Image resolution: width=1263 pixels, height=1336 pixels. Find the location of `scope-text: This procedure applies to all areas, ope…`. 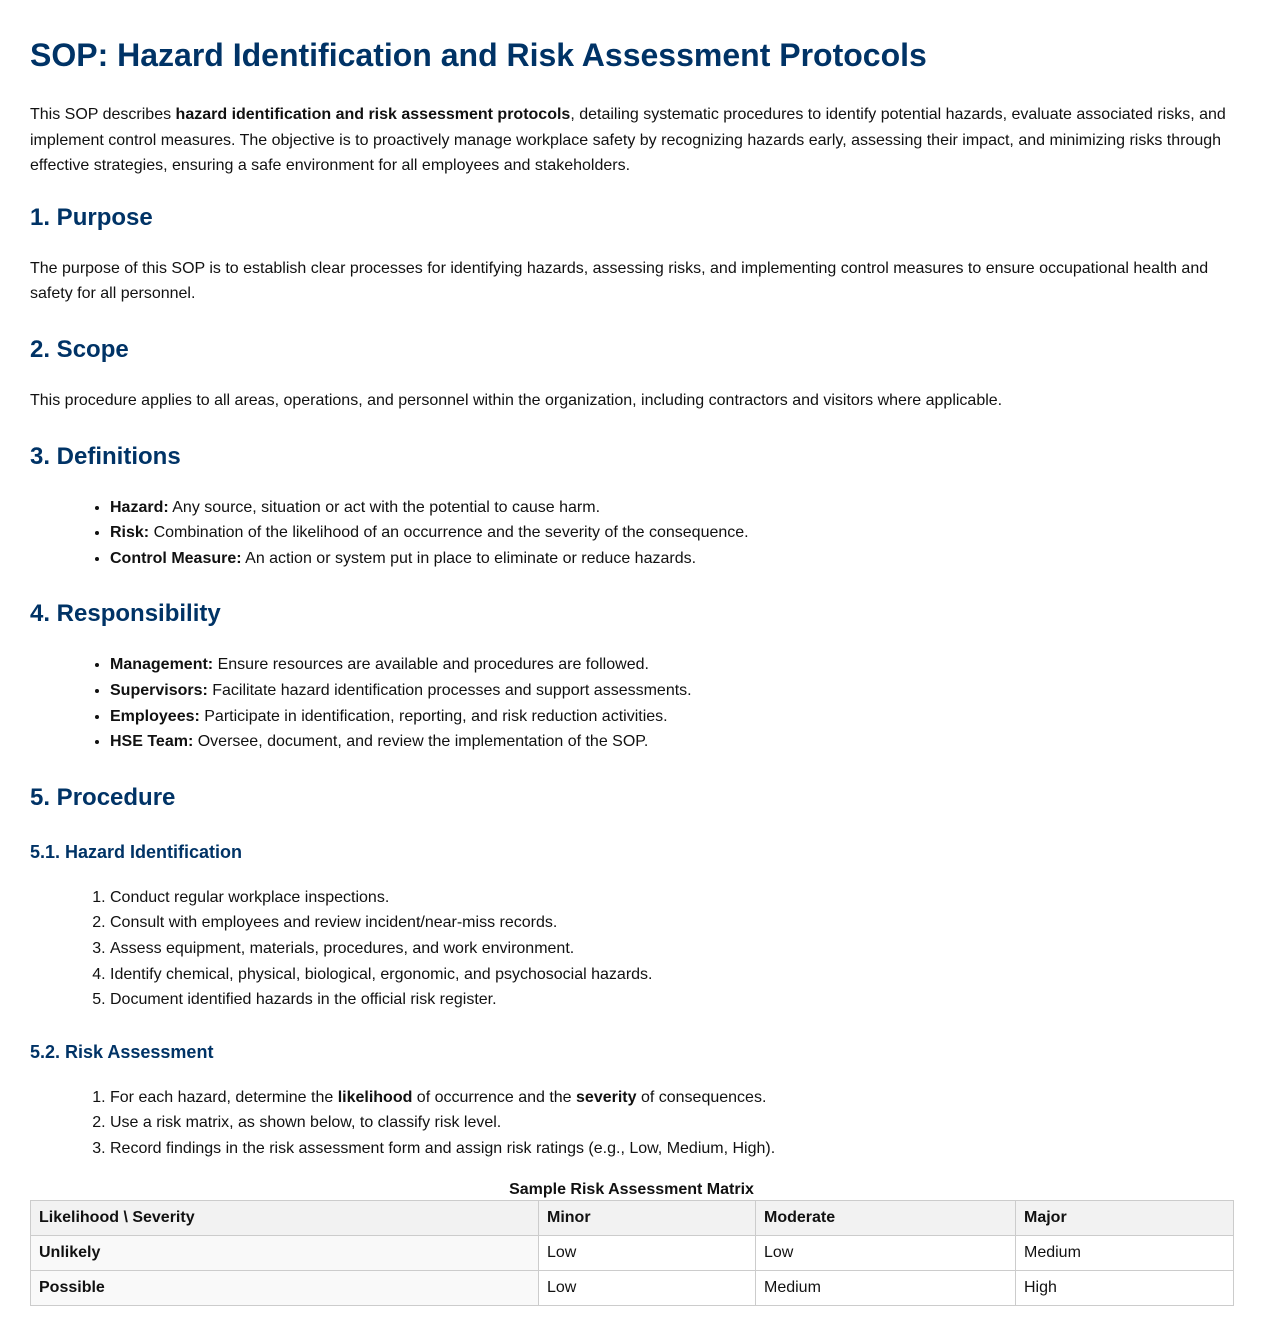

scope-text: This procedure applies to all areas, ope… is located at coordinates (516, 400).